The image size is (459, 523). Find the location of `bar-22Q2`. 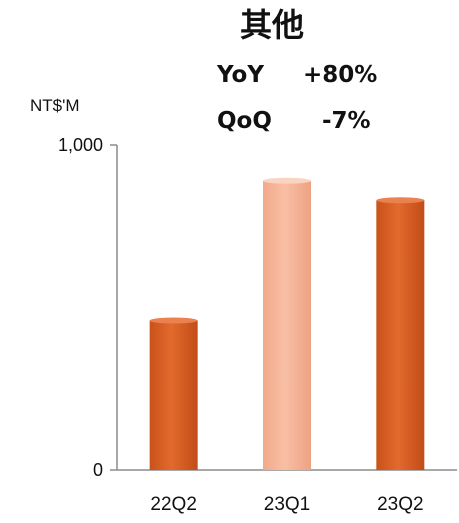

bar-22Q2 is located at coordinates (173, 393).